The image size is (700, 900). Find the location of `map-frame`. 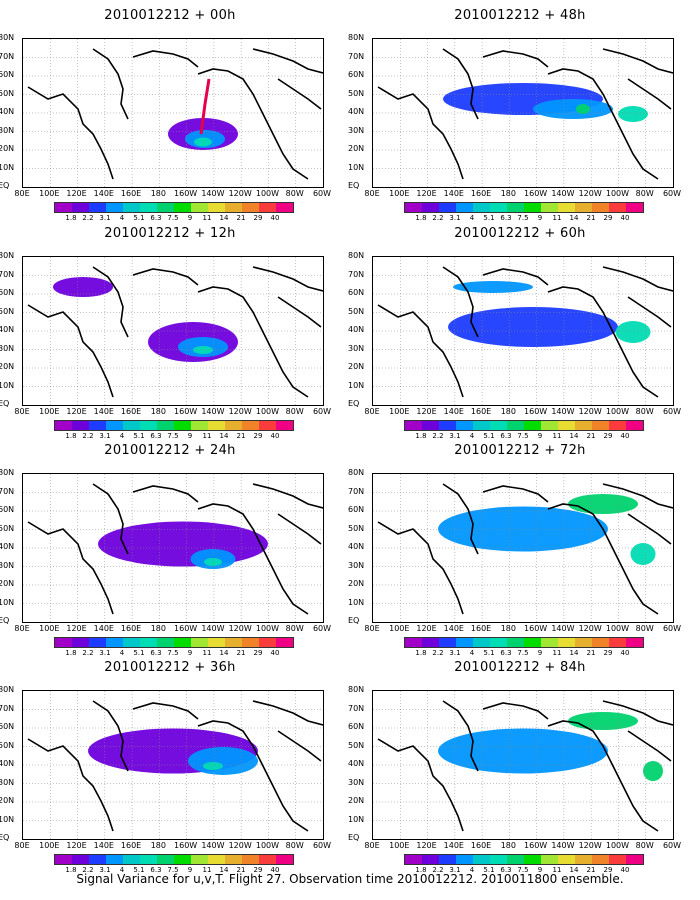

map-frame is located at coordinates (523, 113).